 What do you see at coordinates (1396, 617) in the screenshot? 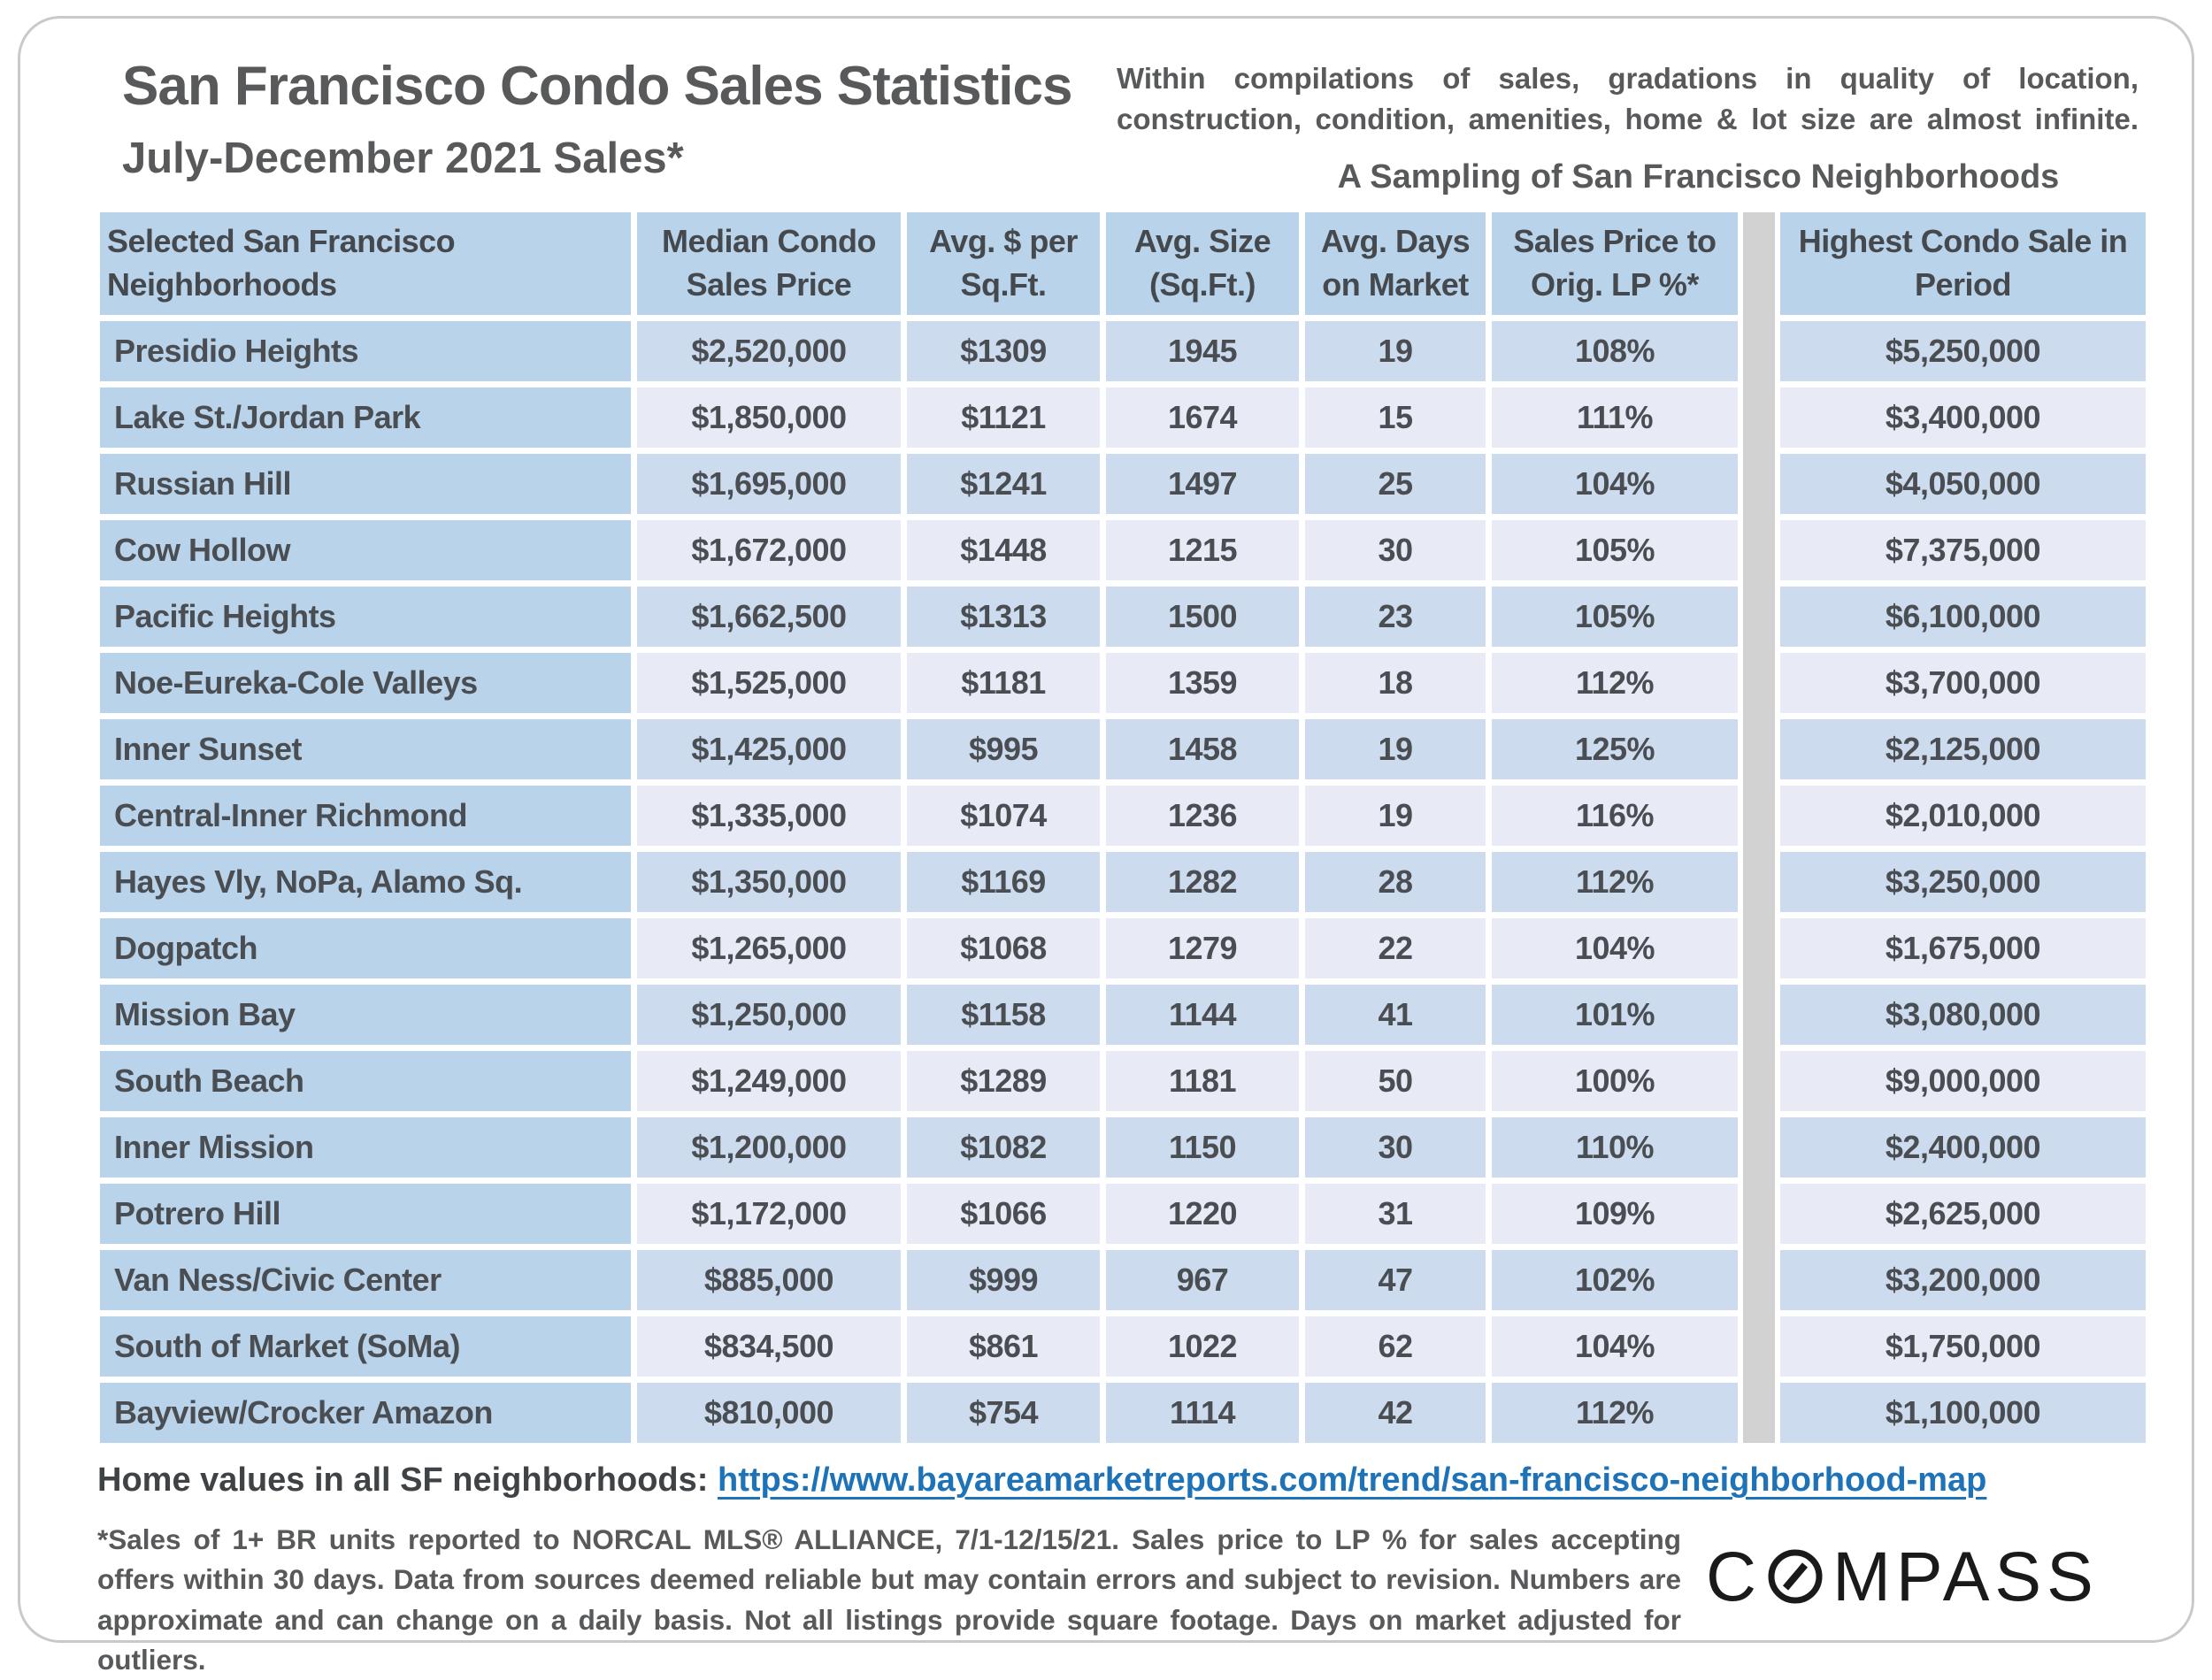
I see `days-on-market-cell: 23` at bounding box center [1396, 617].